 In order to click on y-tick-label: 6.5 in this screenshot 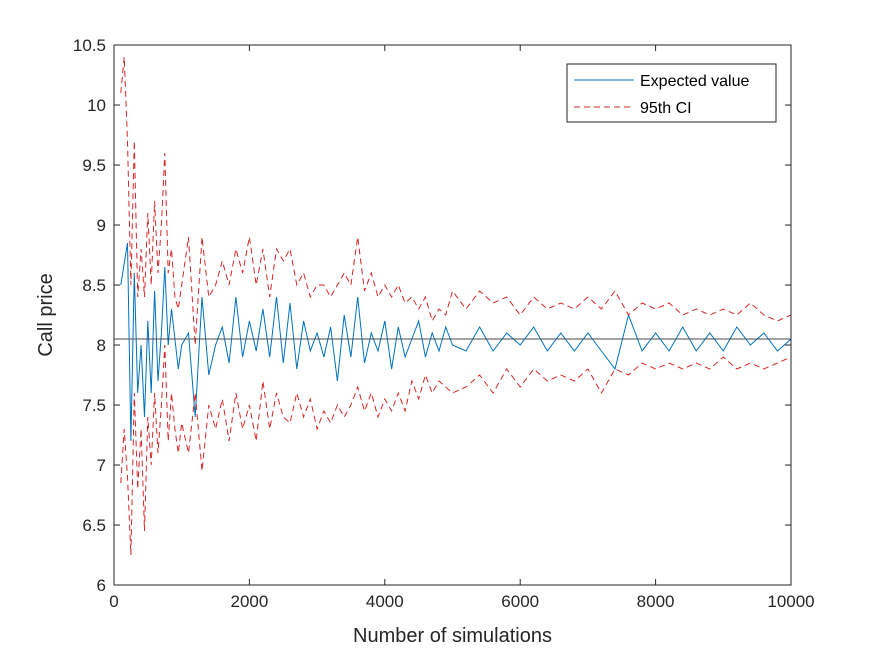, I will do `click(94, 525)`.